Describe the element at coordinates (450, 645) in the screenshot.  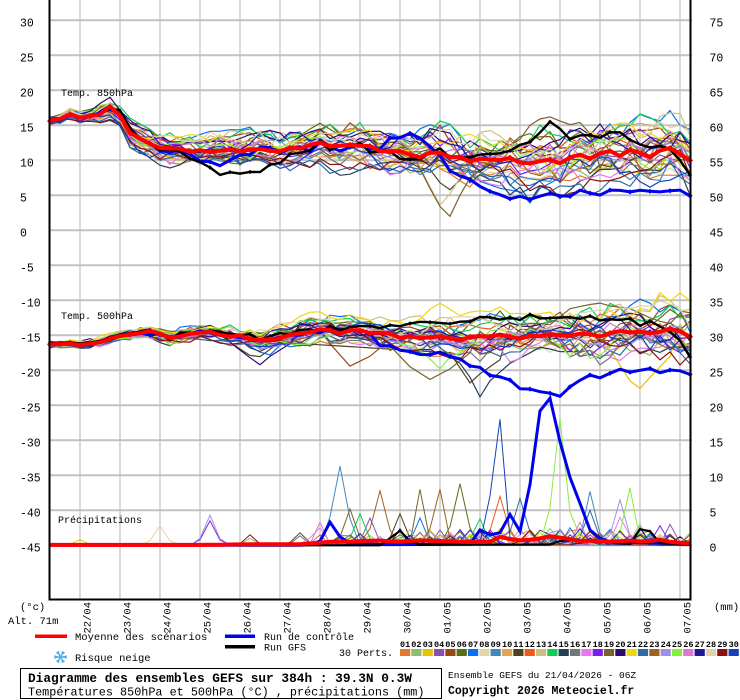
I see `svg-text: 05` at that location.